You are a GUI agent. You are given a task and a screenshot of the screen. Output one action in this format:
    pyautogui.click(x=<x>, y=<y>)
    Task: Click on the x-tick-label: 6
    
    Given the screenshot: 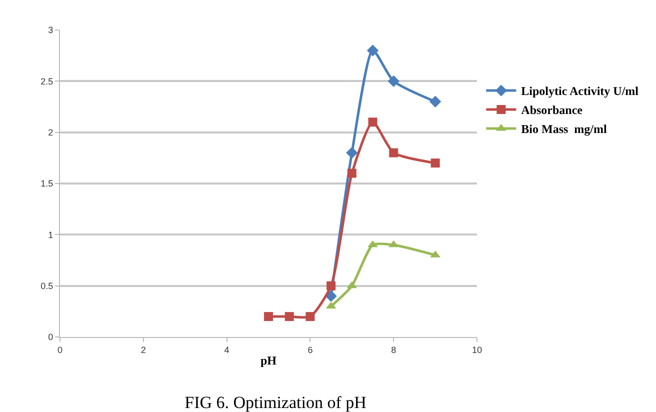 What is the action you would take?
    pyautogui.click(x=310, y=349)
    